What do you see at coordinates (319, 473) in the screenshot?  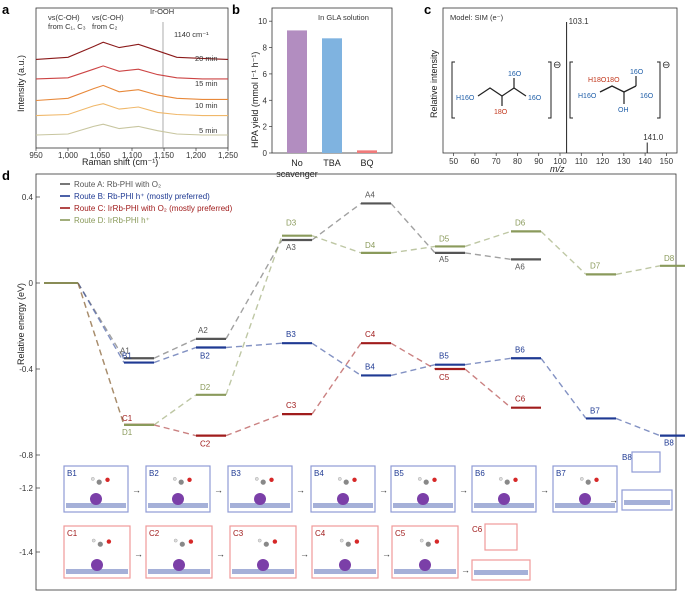 I see `structure-B4-label: B4` at bounding box center [319, 473].